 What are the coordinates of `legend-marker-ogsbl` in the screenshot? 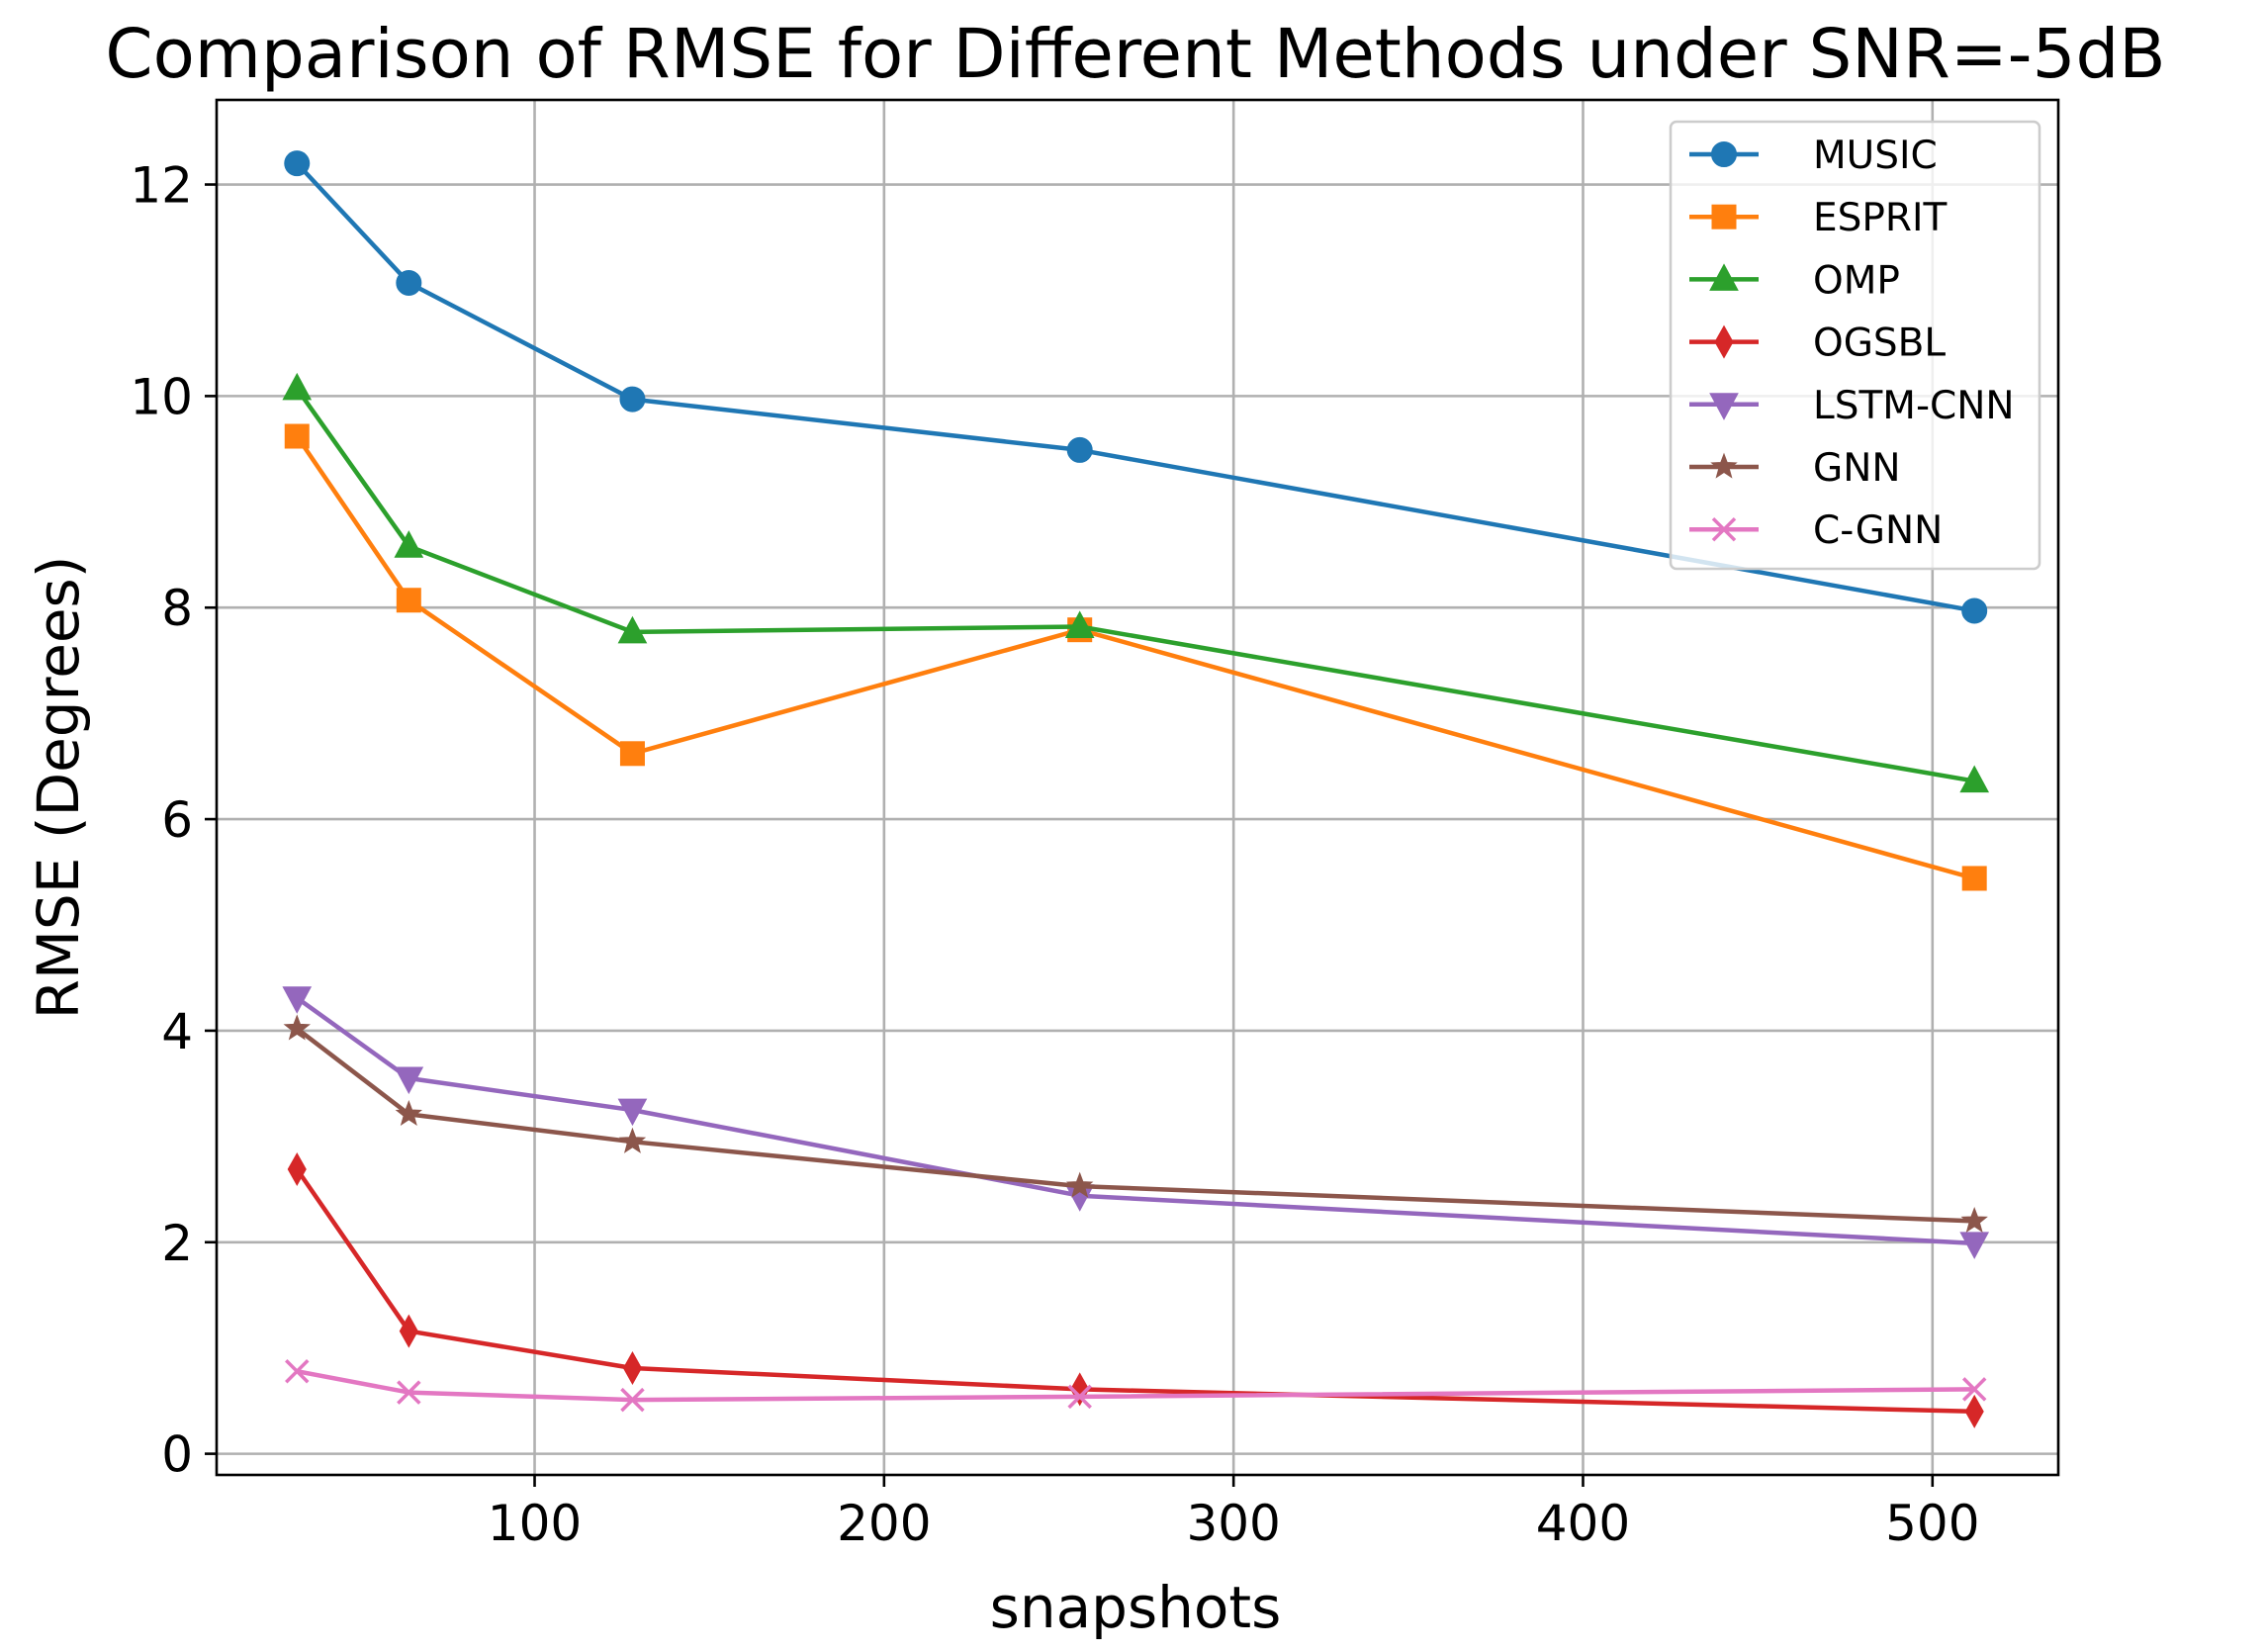 It's located at (1724, 341).